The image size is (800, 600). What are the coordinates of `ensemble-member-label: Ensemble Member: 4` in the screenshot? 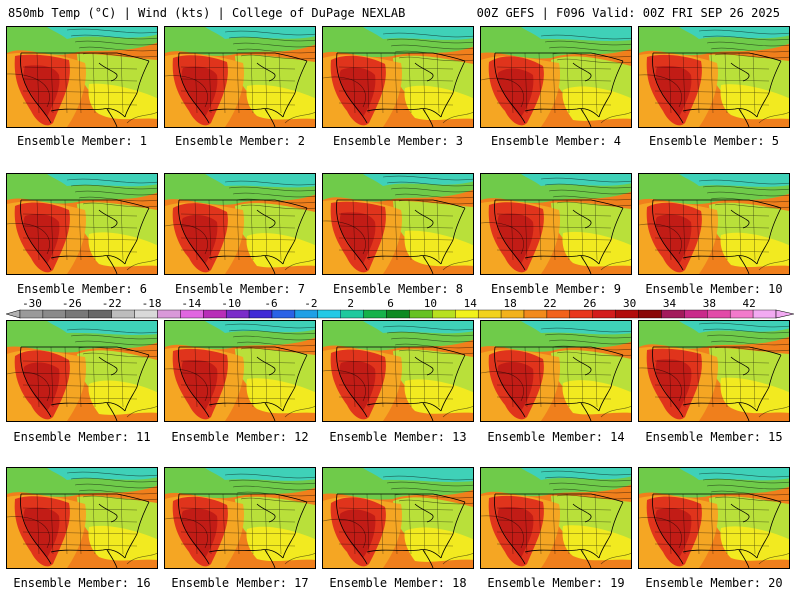 It's located at (556, 141).